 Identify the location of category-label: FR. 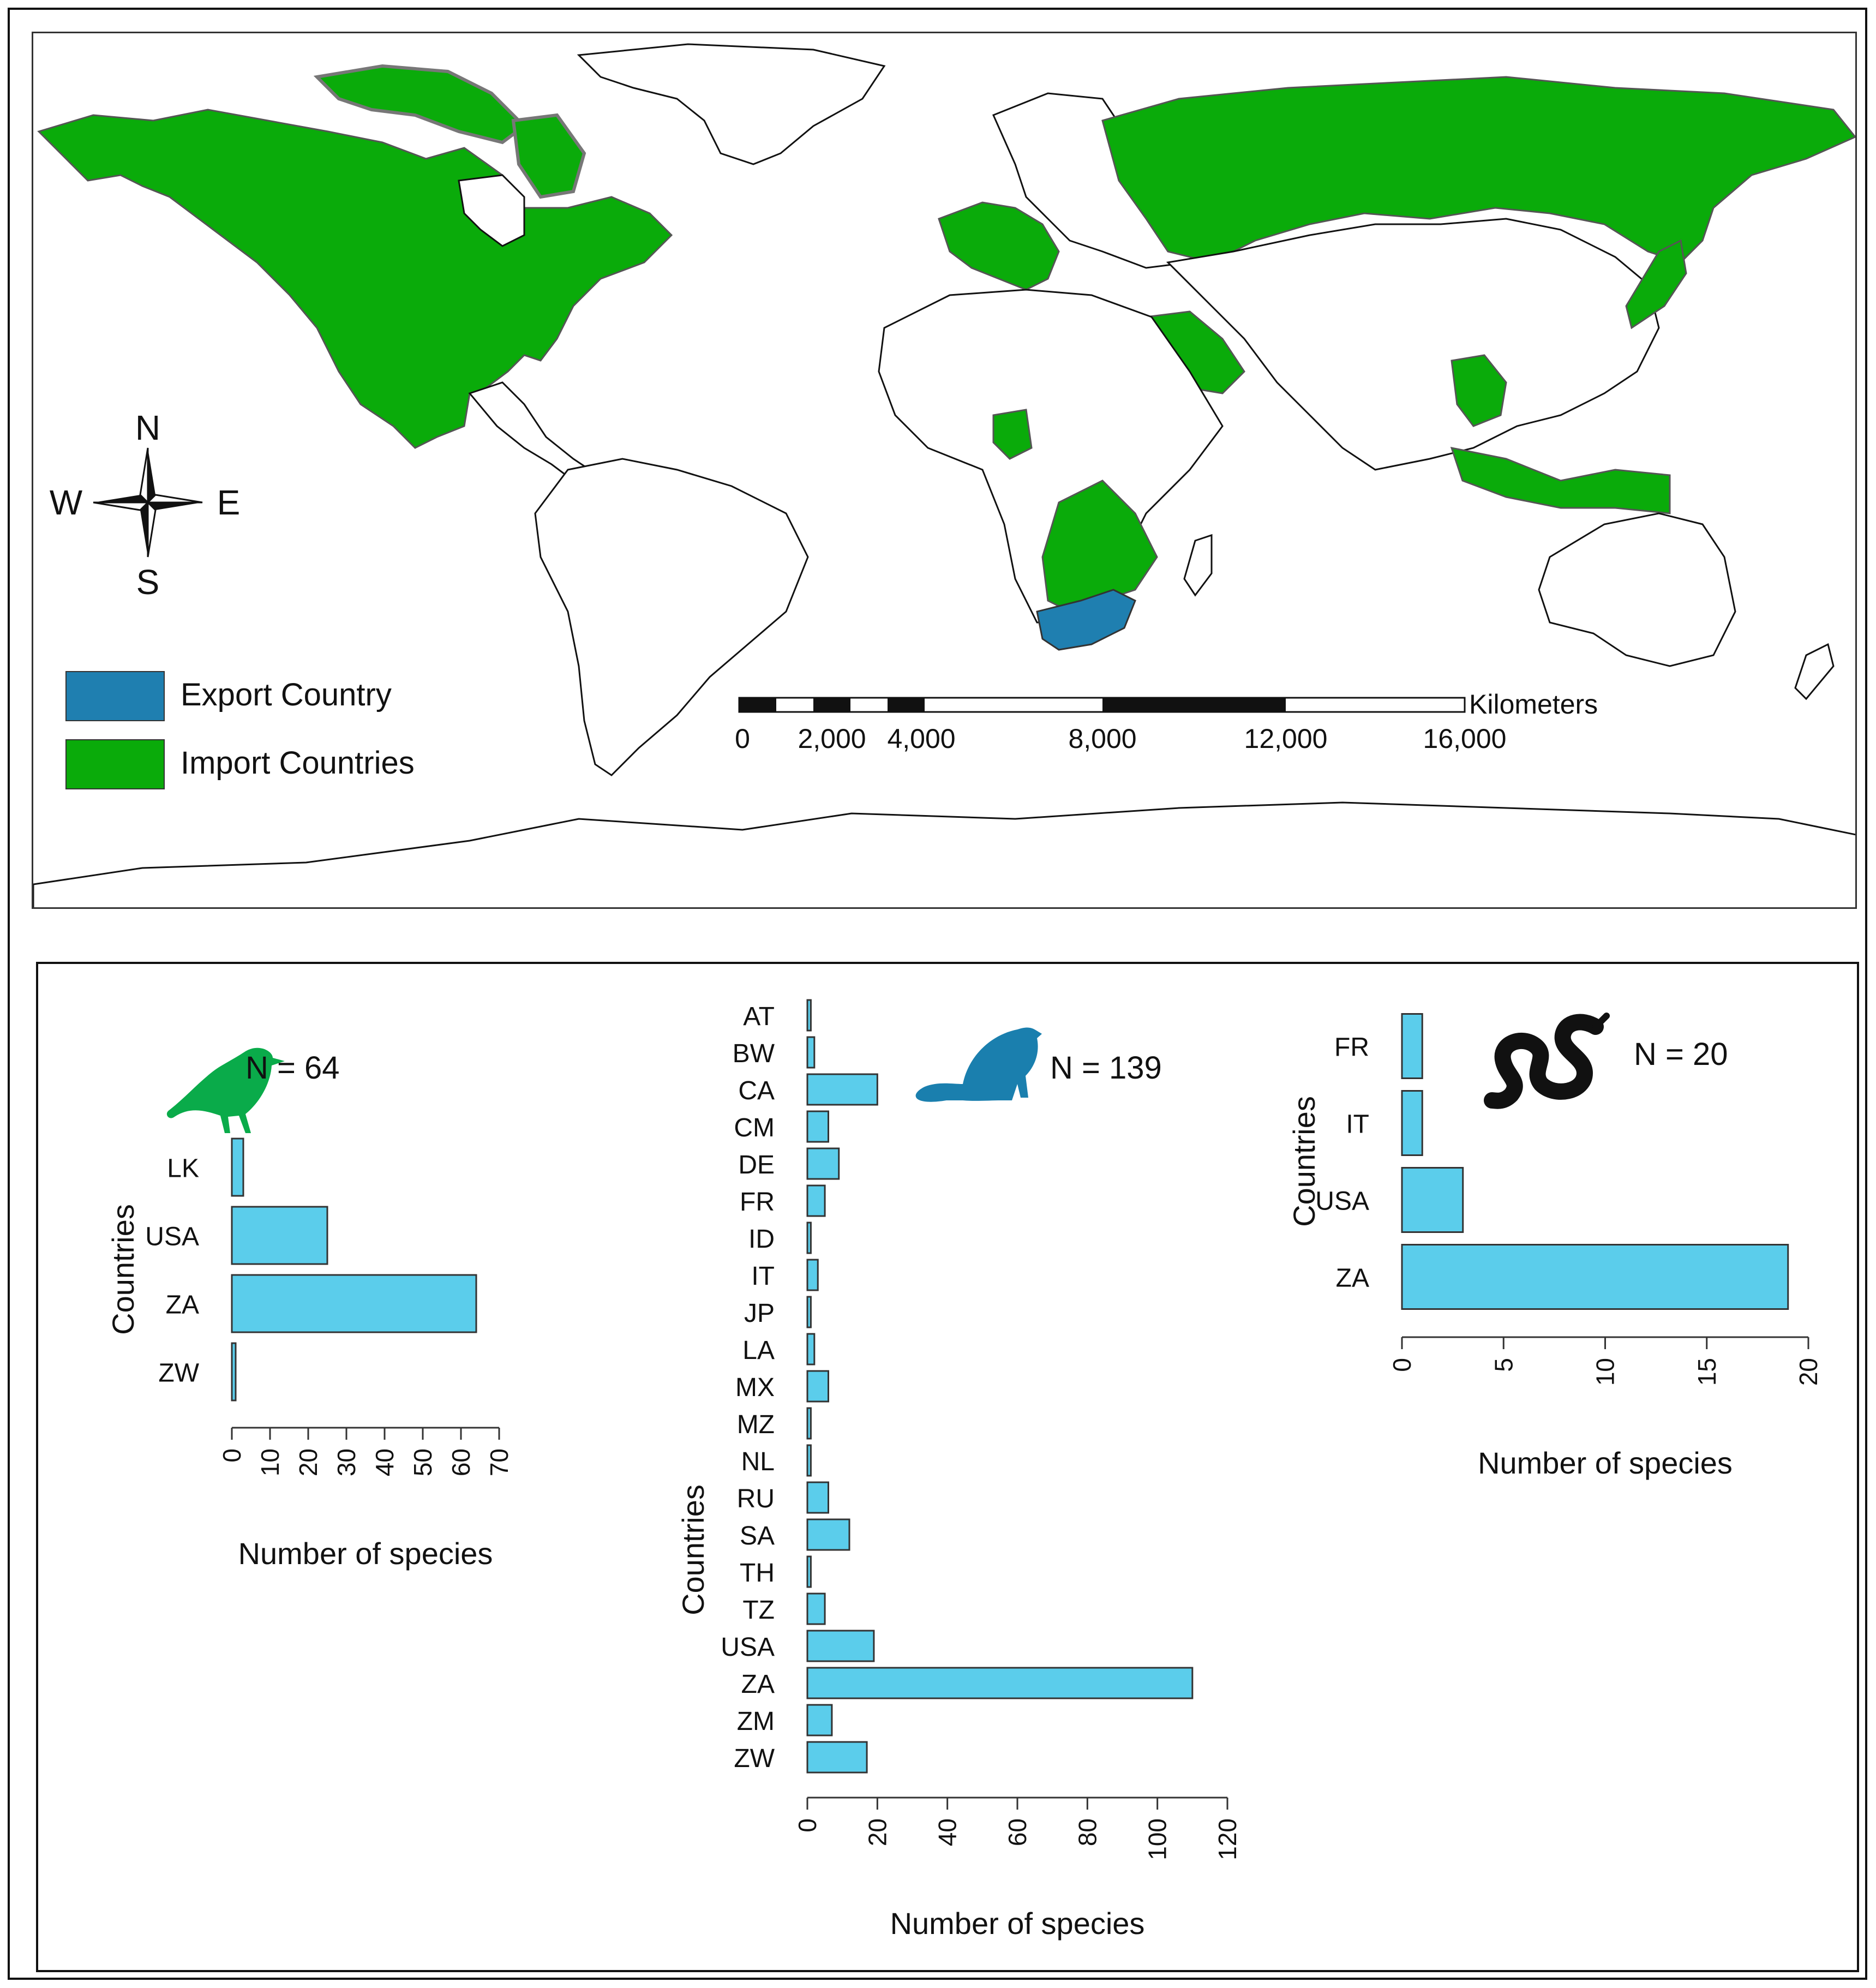
(1351, 1047).